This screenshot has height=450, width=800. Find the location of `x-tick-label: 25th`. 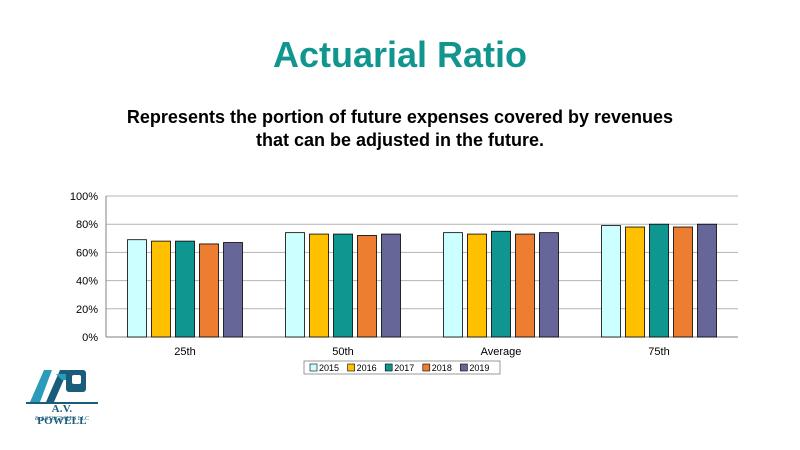

x-tick-label: 25th is located at coordinates (184, 352).